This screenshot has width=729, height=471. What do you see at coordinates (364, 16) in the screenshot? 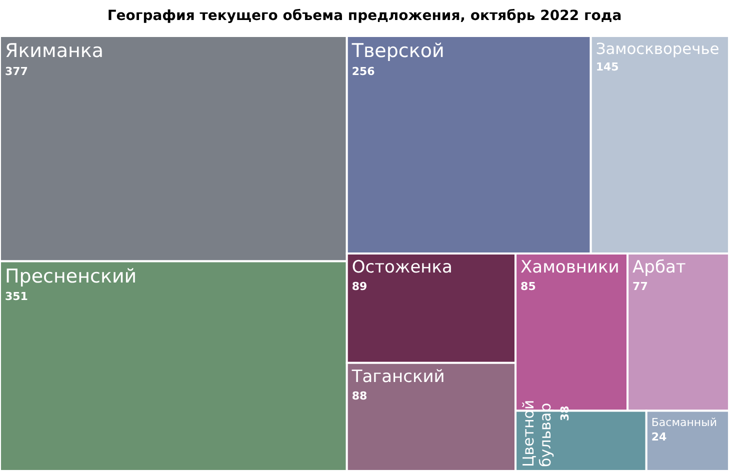
I see `text: География текущего объема предложения, октябрь 2022 года` at bounding box center [364, 16].